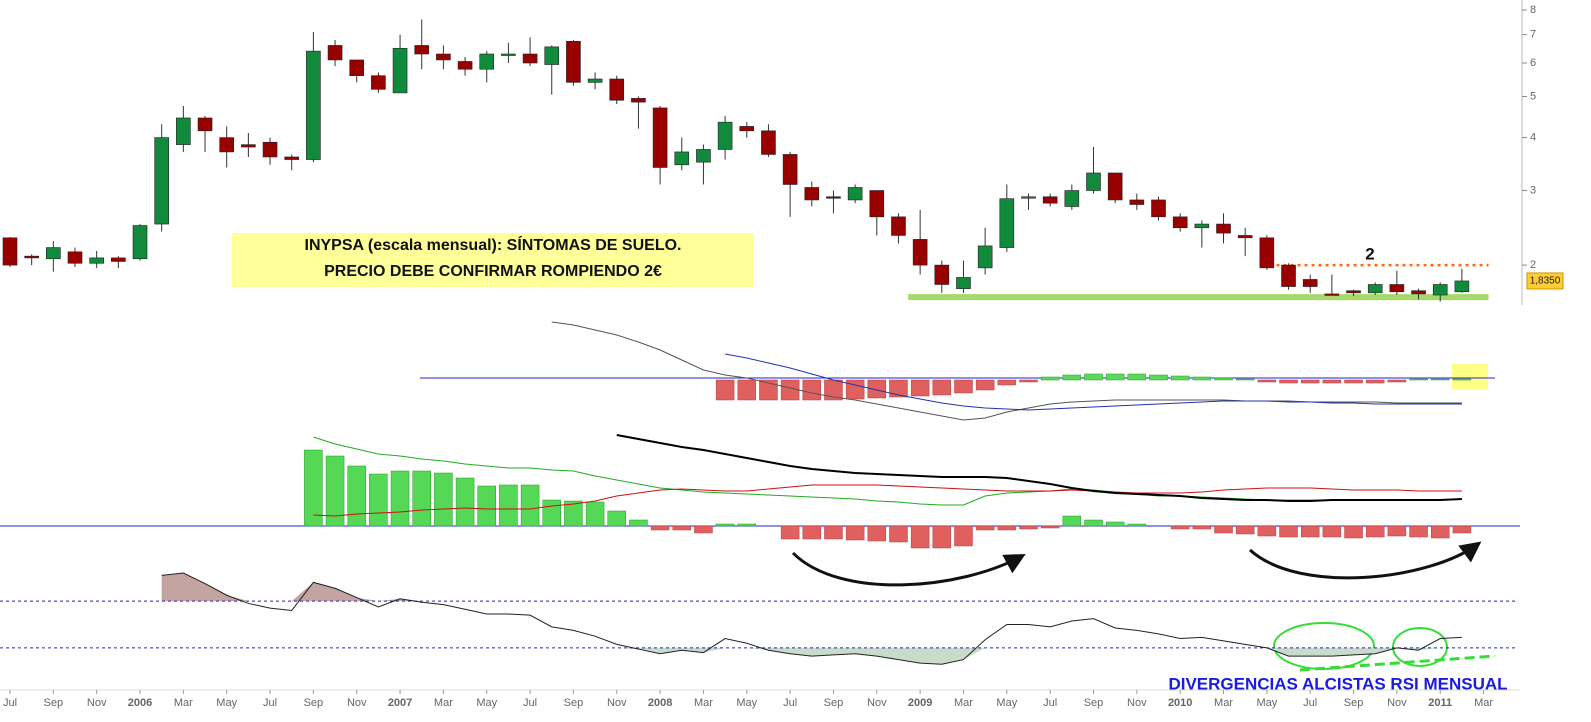 The width and height of the screenshot is (1591, 722). Describe the element at coordinates (1533, 63) in the screenshot. I see `y-tick-label: 6` at that location.